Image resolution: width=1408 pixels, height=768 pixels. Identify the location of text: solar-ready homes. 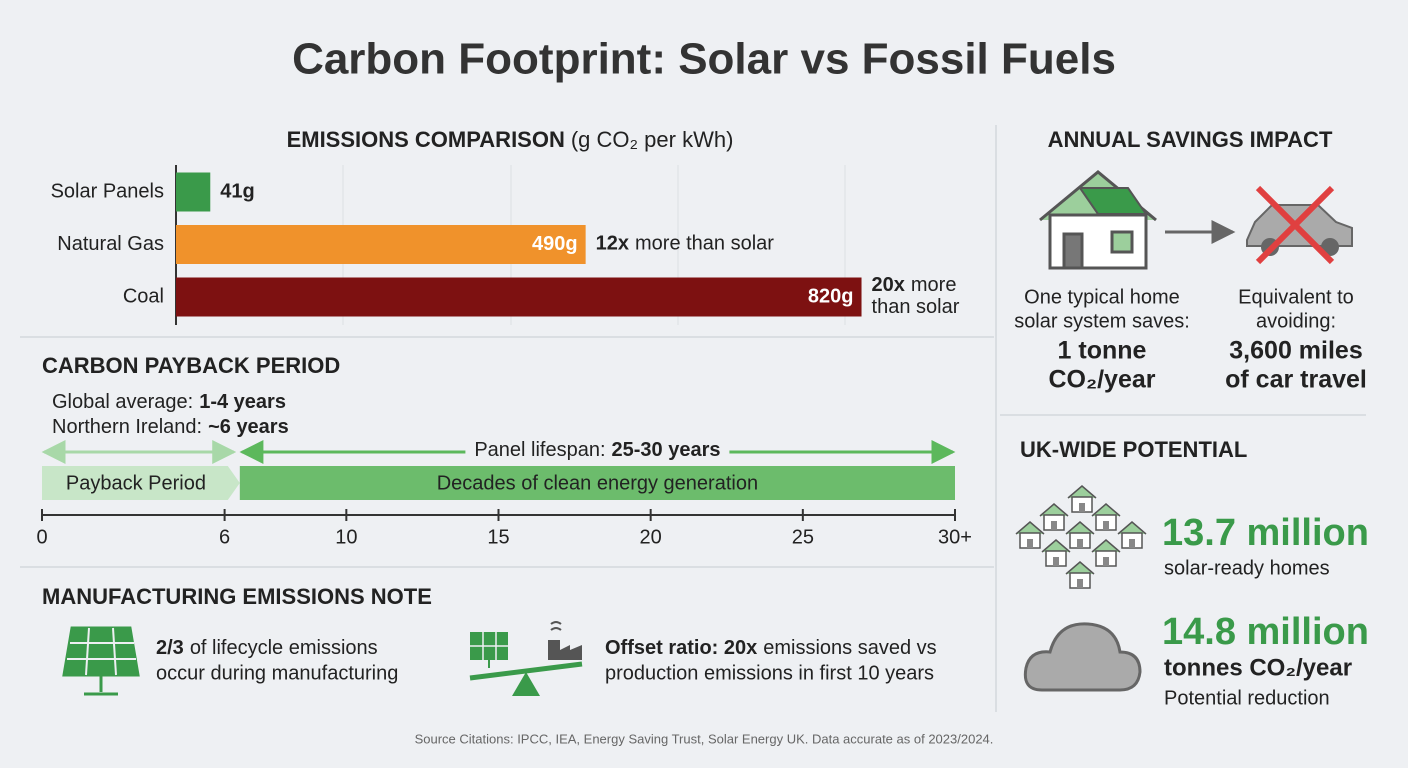
(1247, 568).